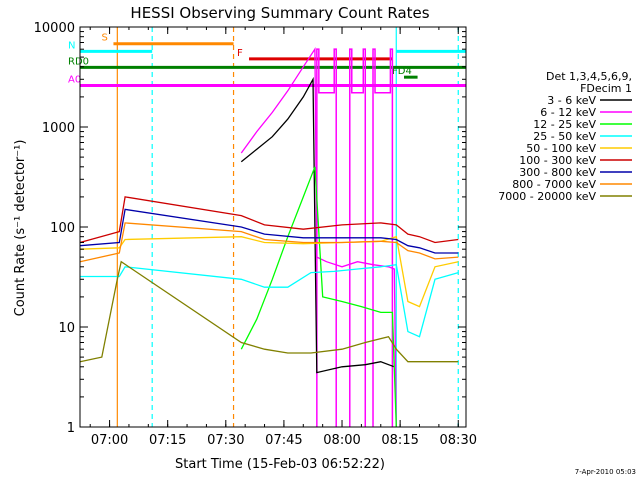 Image resolution: width=640 pixels, height=480 pixels. I want to click on x-tick-label-6: 08:30, so click(458, 440).